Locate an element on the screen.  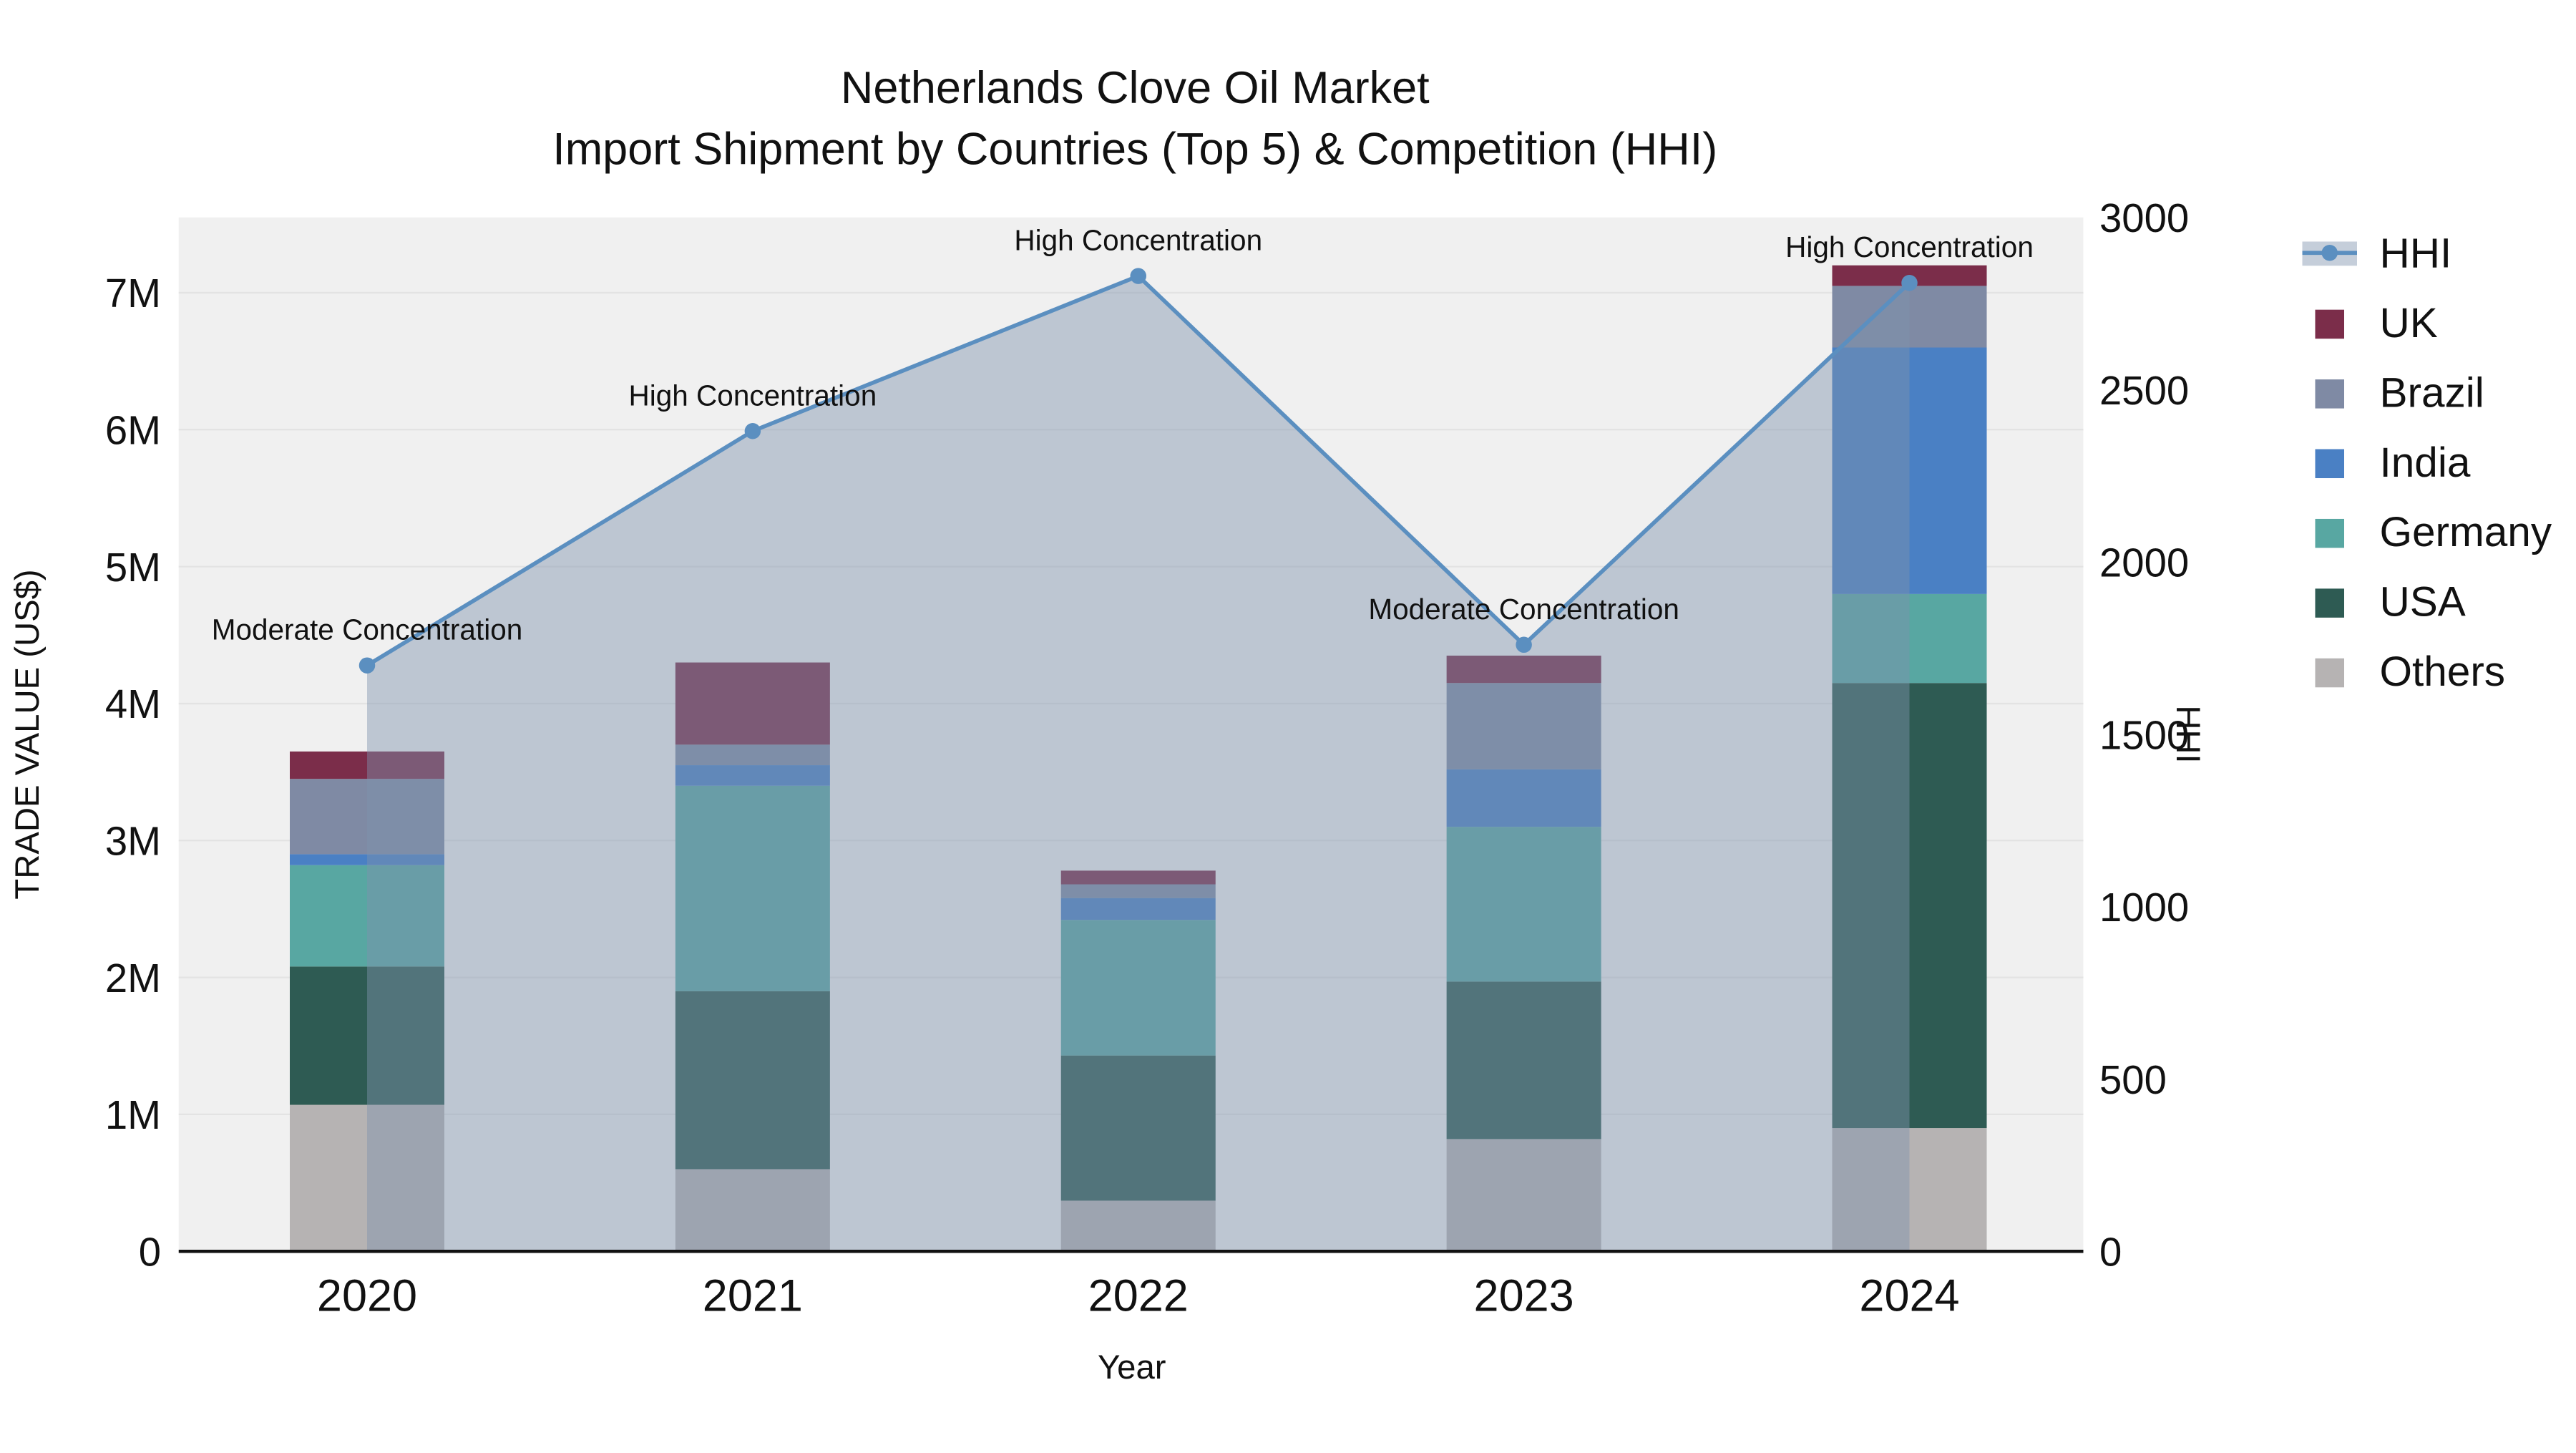
bar-segment-others-2022 is located at coordinates (1138, 1226).